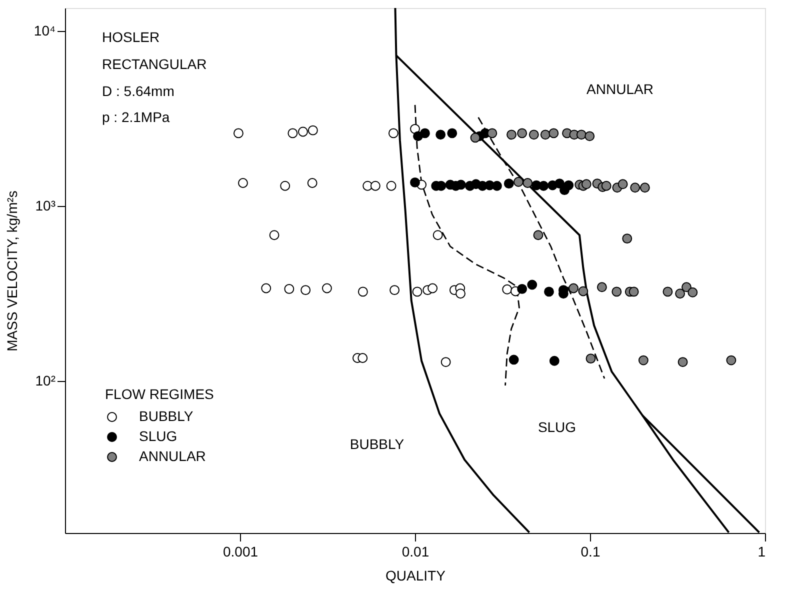  I want to click on y-axis-title: MASS VELOCITY, kg/m²s, so click(12, 271).